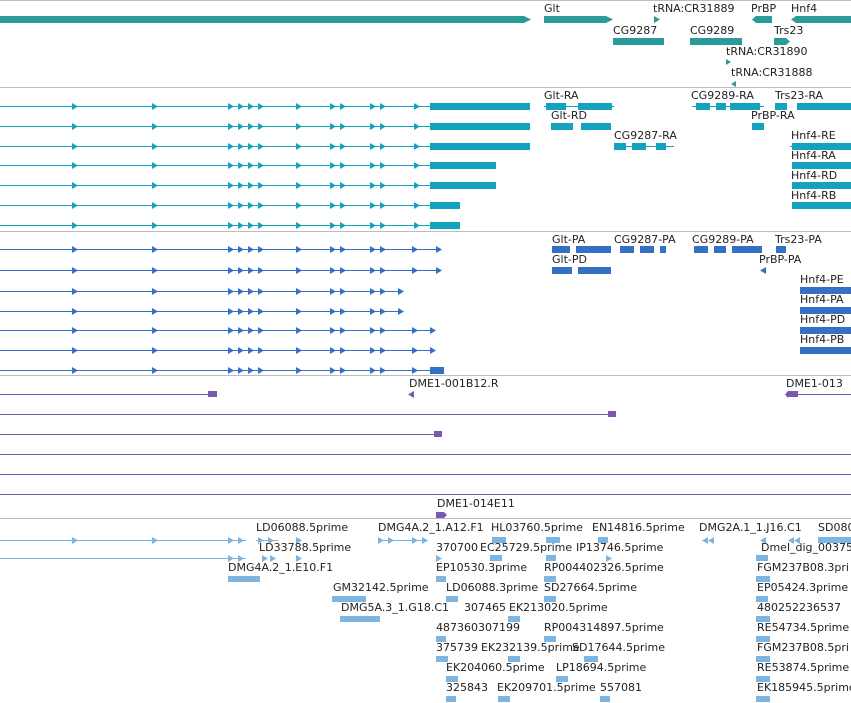 The width and height of the screenshot is (851, 703). Describe the element at coordinates (803, 667) in the screenshot. I see `est-label: RE53874.5prime` at that location.